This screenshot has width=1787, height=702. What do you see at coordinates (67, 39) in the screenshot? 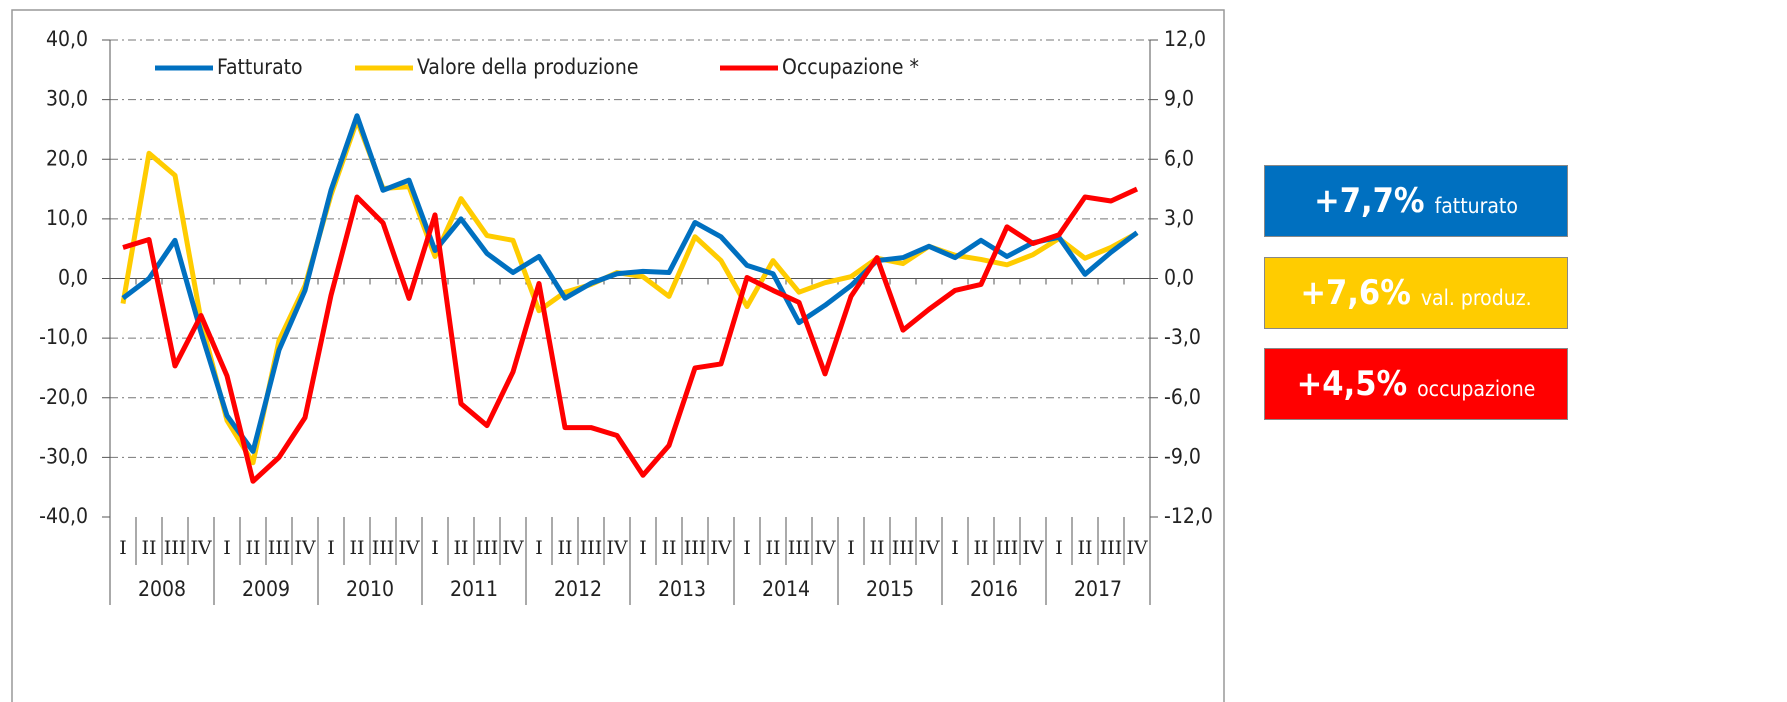
I see `y-tick-label: 40,0` at bounding box center [67, 39].